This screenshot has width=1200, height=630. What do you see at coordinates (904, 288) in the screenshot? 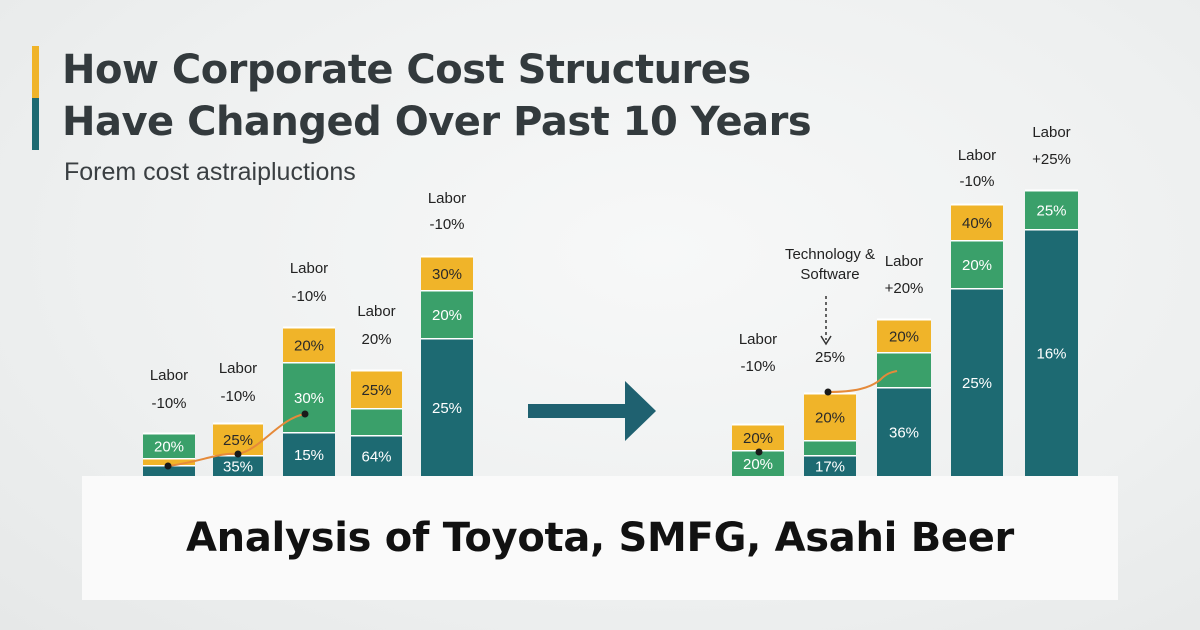
I see `bar-annotation: +20%` at bounding box center [904, 288].